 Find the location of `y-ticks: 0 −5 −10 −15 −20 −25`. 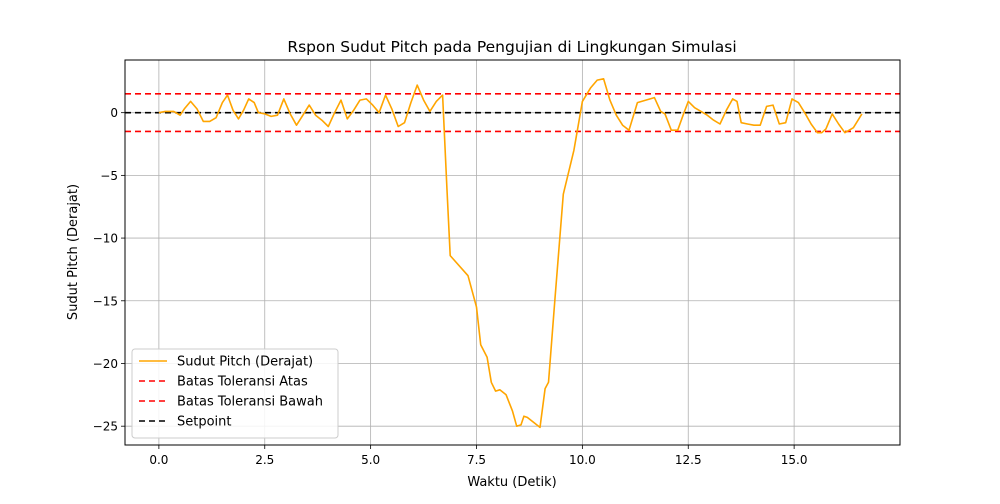

y-ticks: 0 −5 −10 −15 −20 −25 is located at coordinates (109, 270).